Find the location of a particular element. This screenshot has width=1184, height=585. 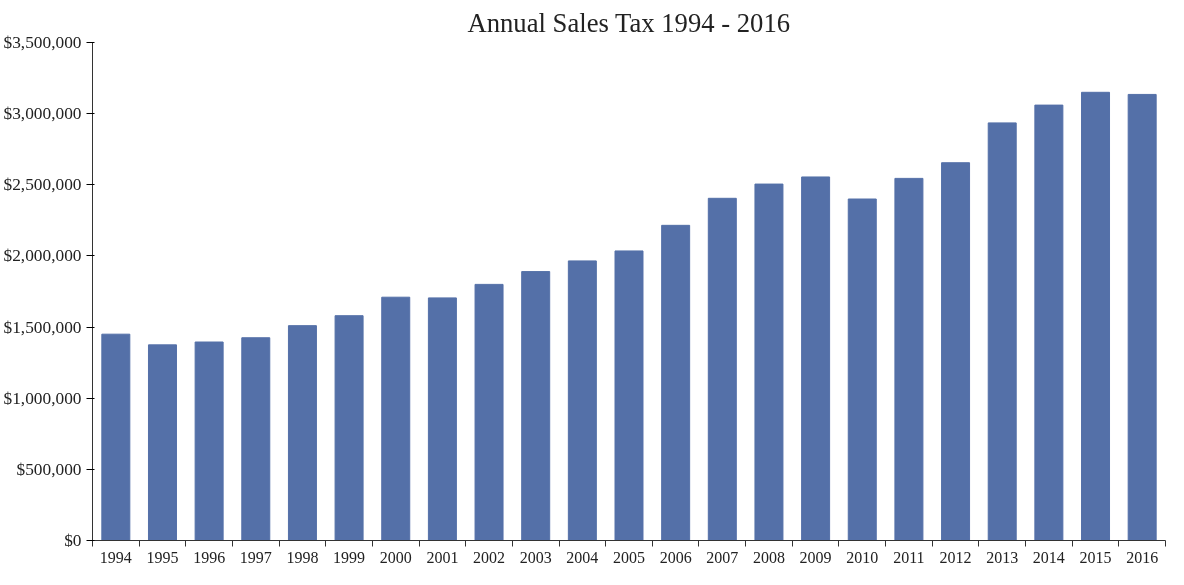

x-tick-label: 2016 is located at coordinates (1142, 557).